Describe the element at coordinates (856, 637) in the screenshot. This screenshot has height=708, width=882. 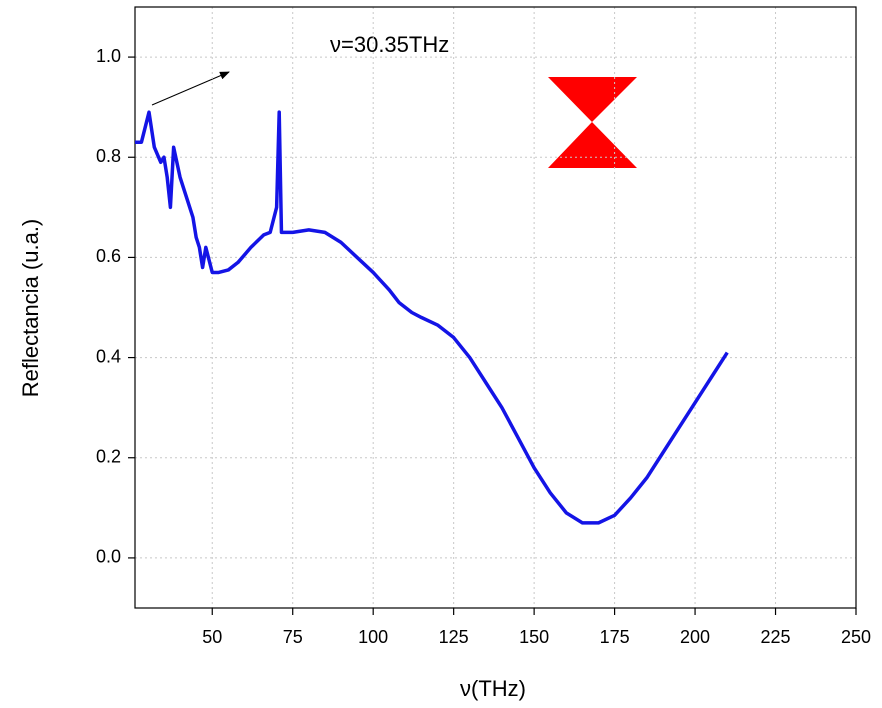
I see `x-tick-label: 250` at that location.